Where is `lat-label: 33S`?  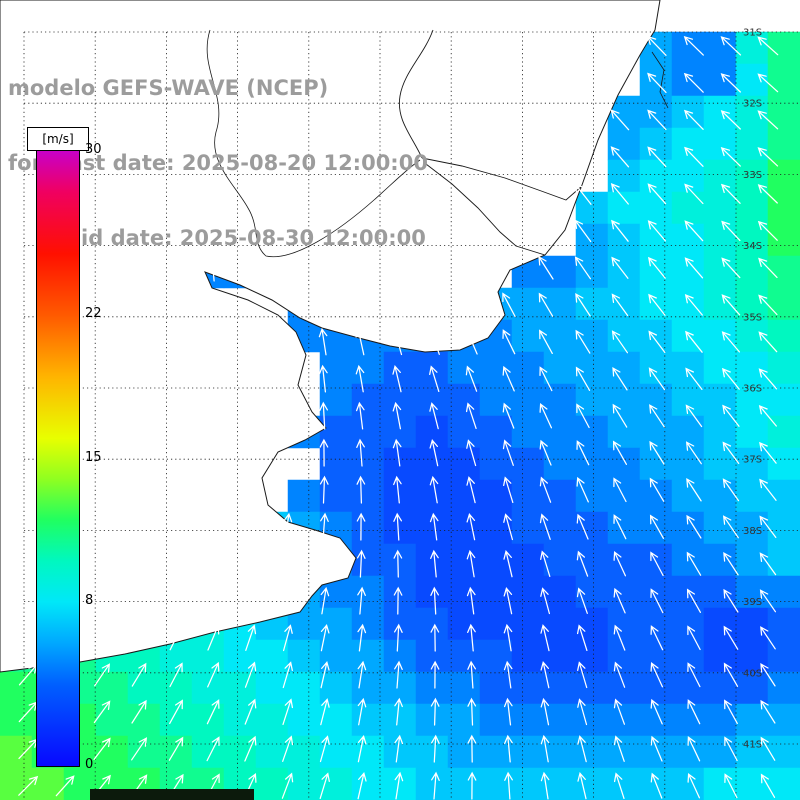
lat-label: 33S is located at coordinates (752, 175).